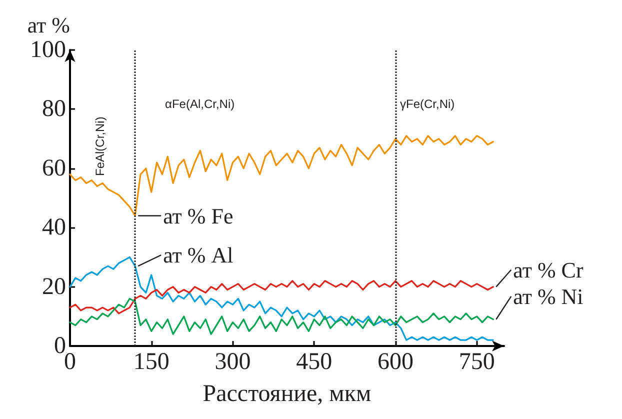 Image resolution: width=622 pixels, height=419 pixels. What do you see at coordinates (54, 227) in the screenshot?
I see `y-tick-label: 40` at bounding box center [54, 227].